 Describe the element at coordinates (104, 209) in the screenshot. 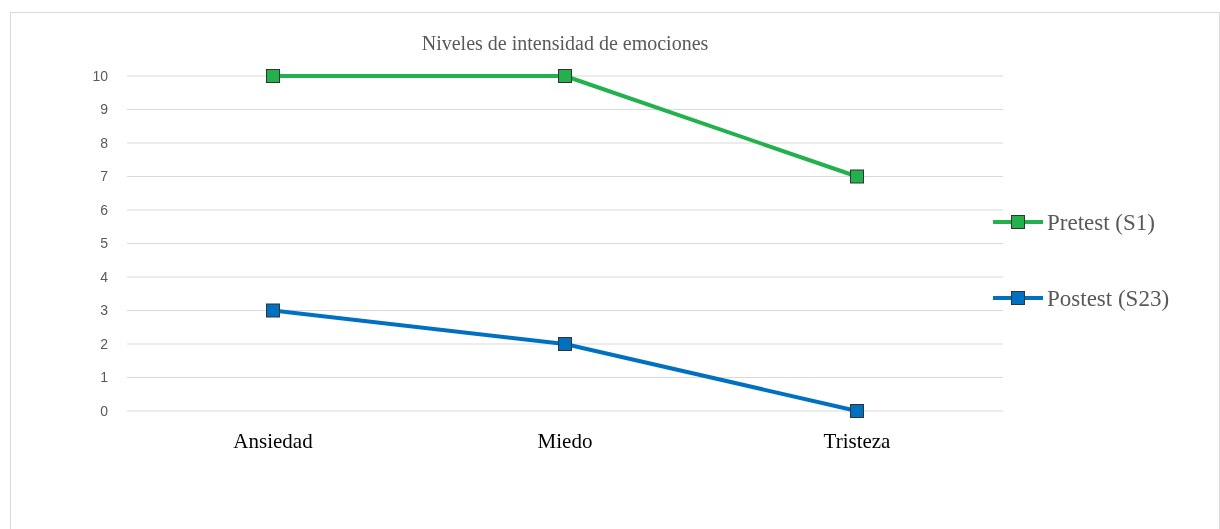

I see `y-tick-label: 6` at that location.